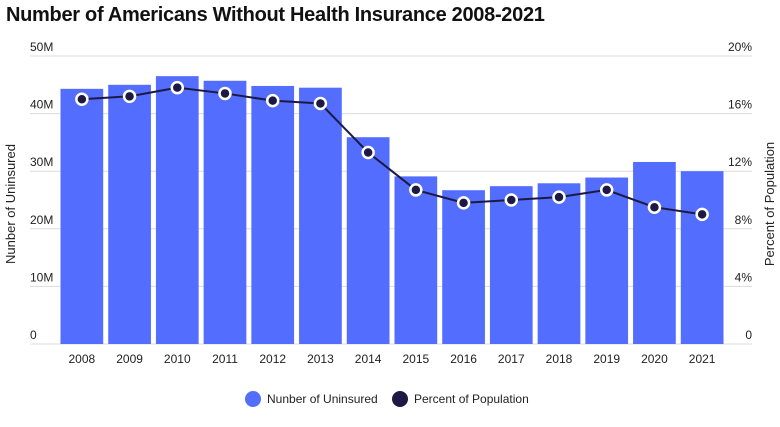 Image resolution: width=780 pixels, height=427 pixels. Describe the element at coordinates (82, 216) in the screenshot. I see `bar-2008` at that location.